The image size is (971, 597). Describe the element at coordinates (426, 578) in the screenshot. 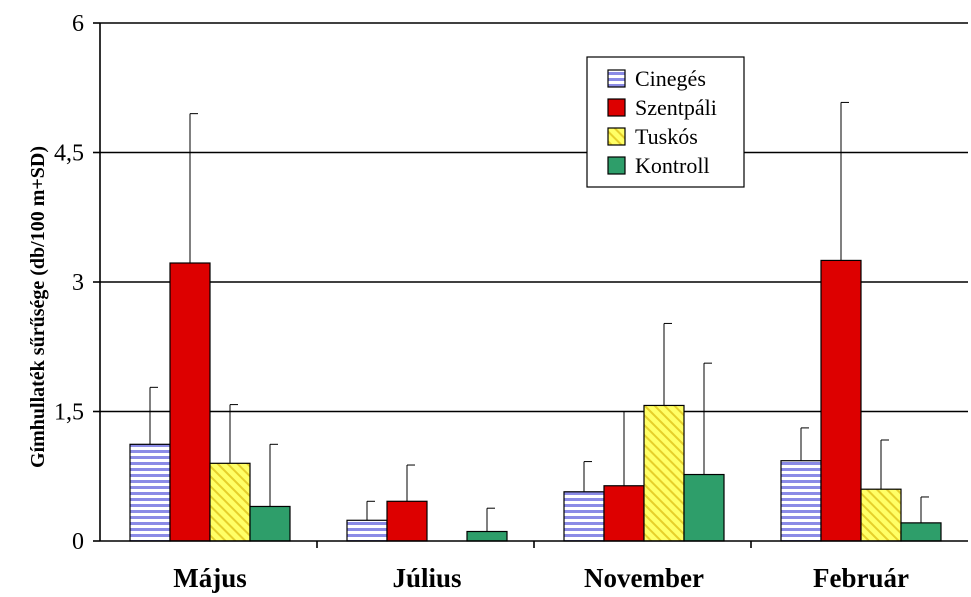

I see `x-tick-label: Július` at that location.